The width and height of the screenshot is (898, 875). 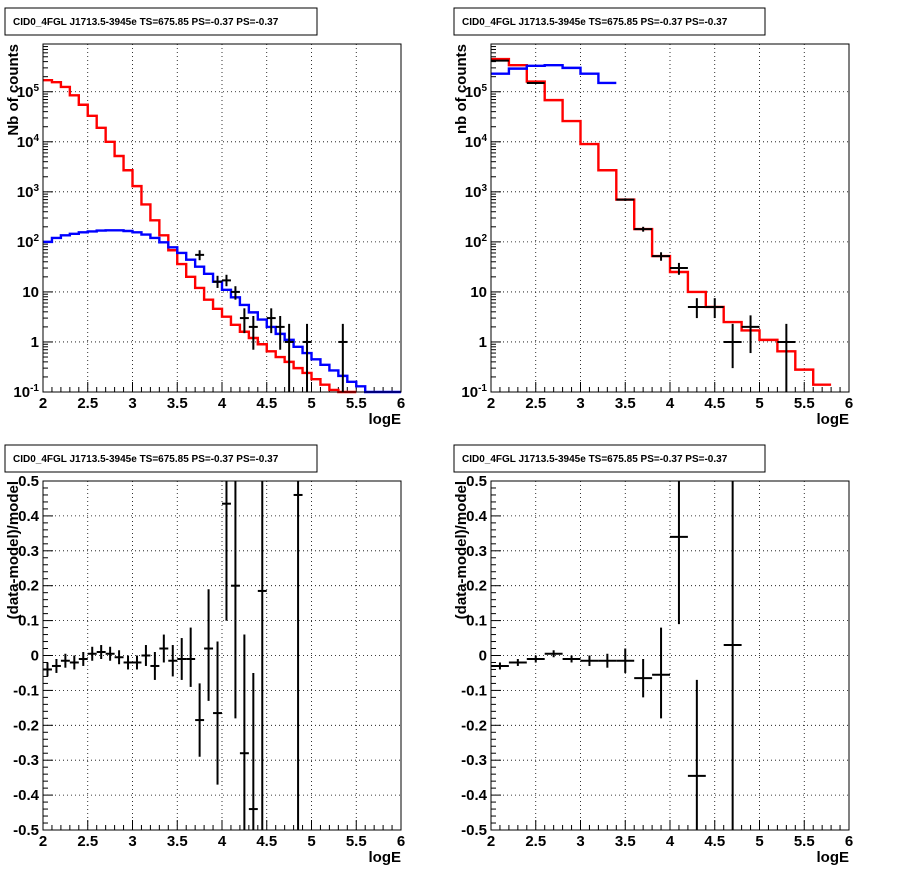 What do you see at coordinates (26, 690) in the screenshot?
I see `y-tick-label: -0.1` at bounding box center [26, 690].